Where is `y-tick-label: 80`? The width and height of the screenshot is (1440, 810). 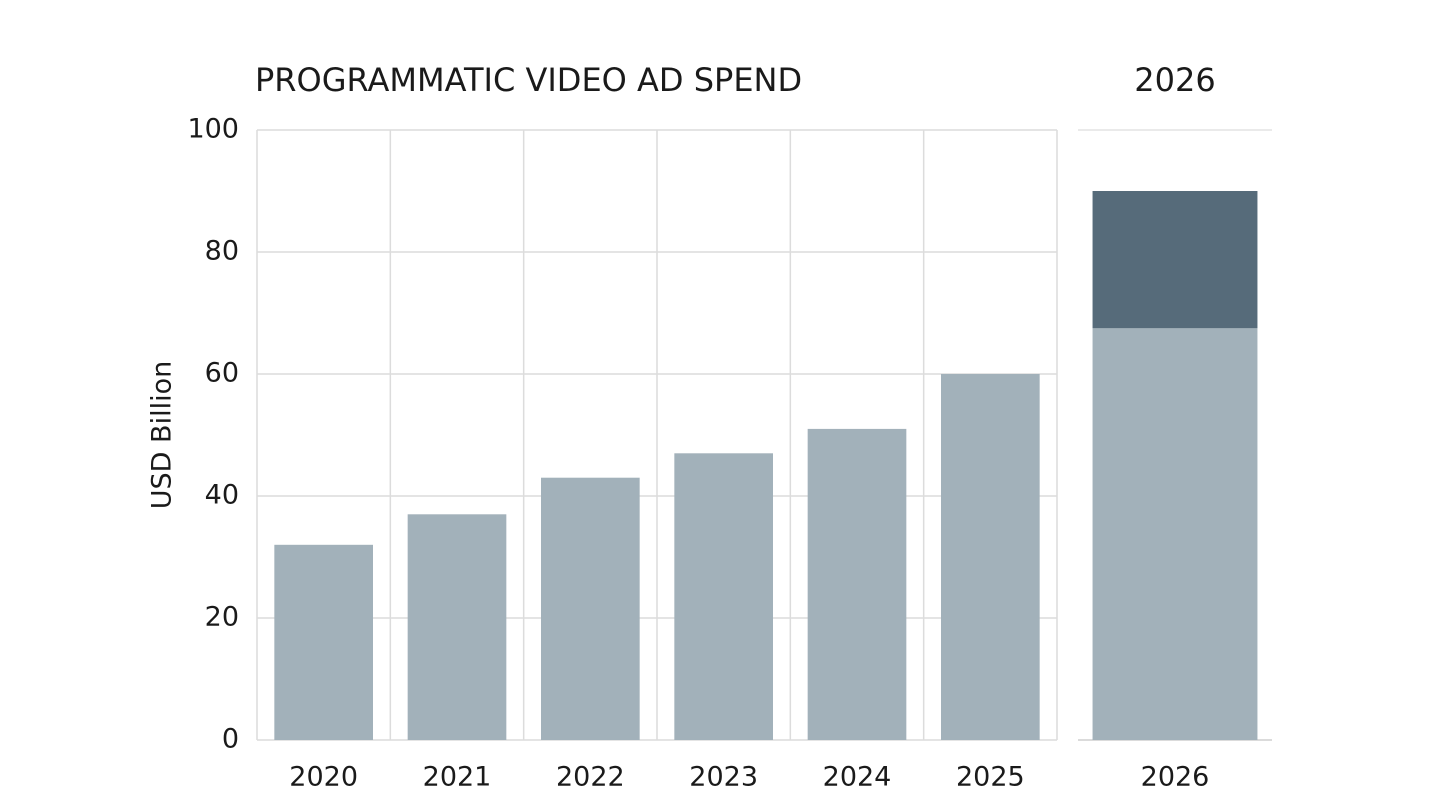
y-tick-label: 80 is located at coordinates (222, 251).